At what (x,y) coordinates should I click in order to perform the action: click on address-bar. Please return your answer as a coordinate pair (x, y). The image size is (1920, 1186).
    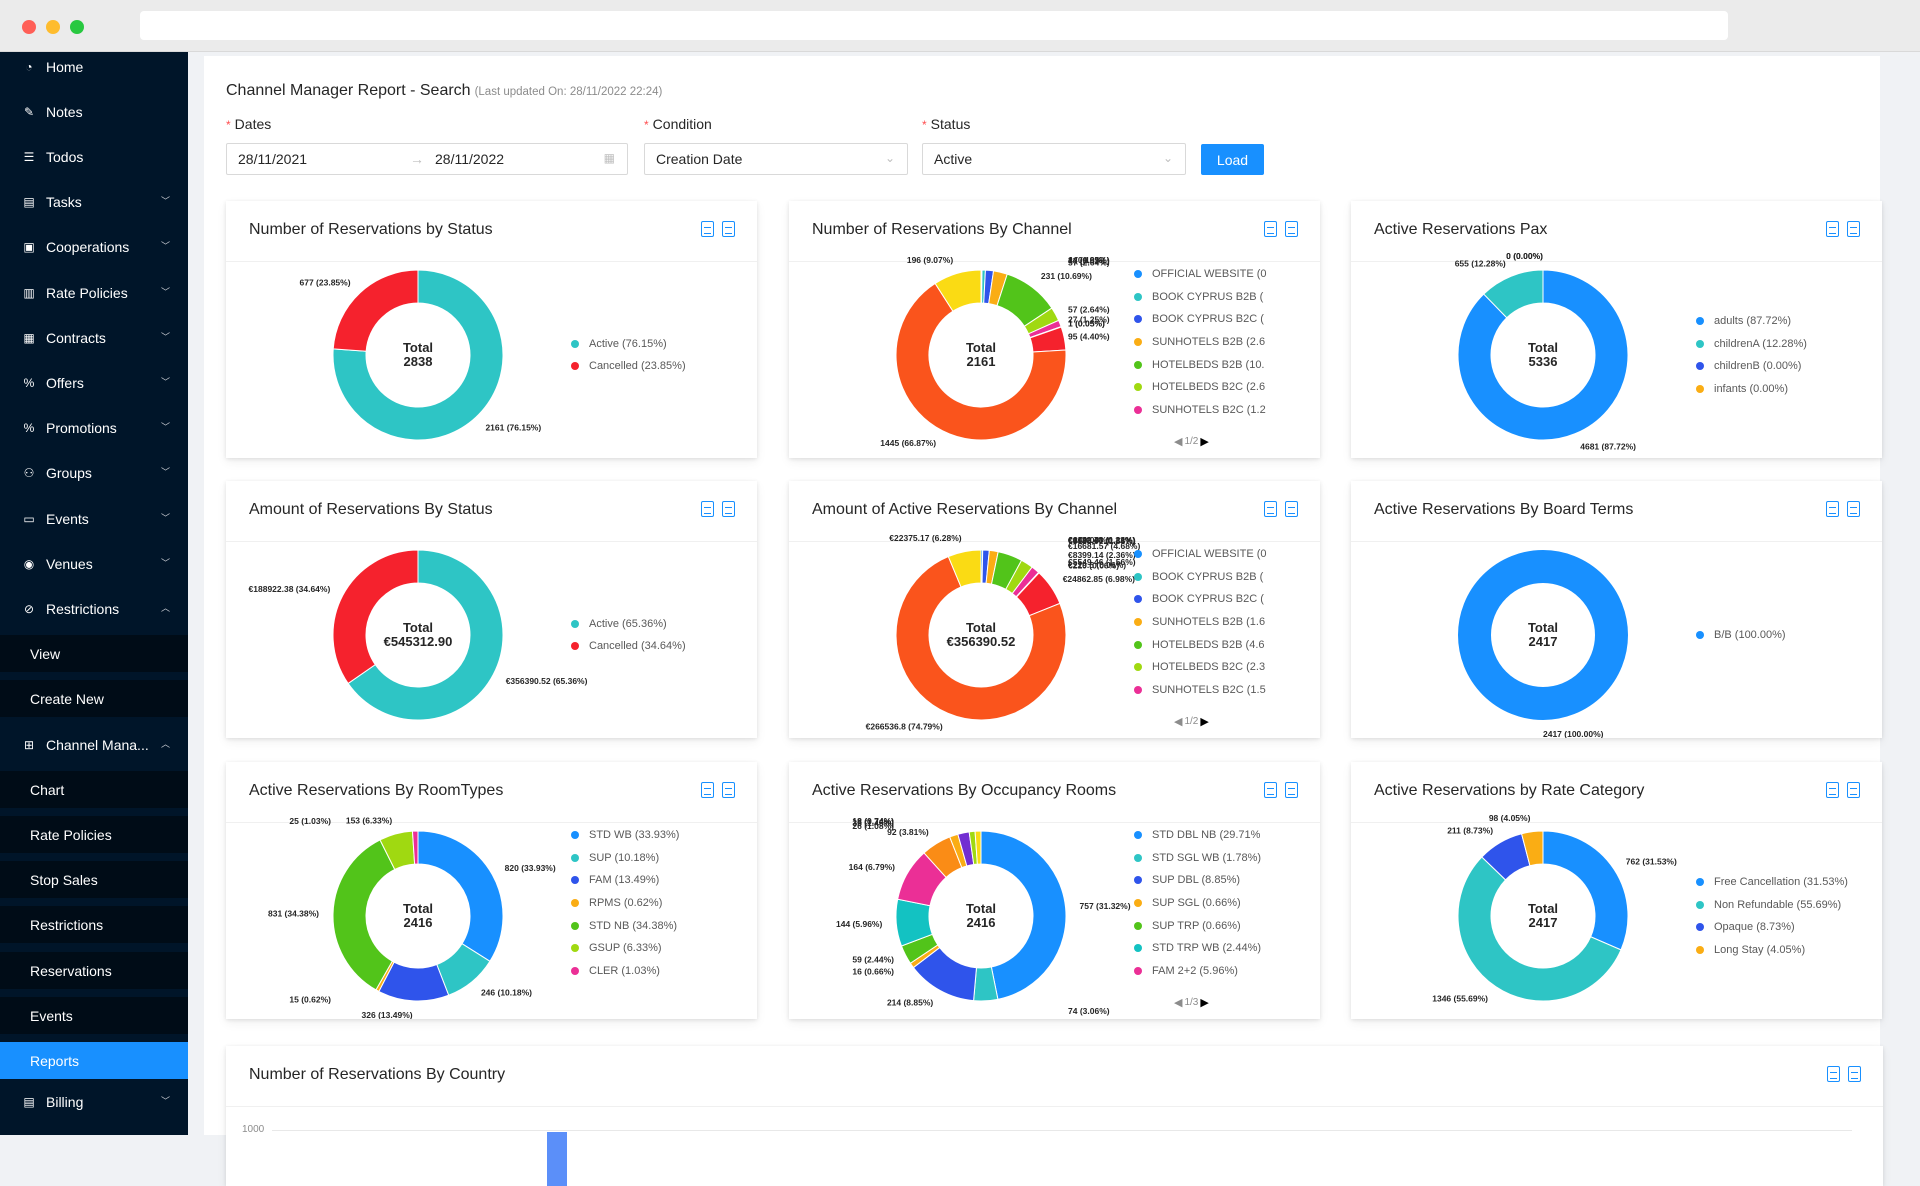
    Looking at the image, I should click on (934, 25).